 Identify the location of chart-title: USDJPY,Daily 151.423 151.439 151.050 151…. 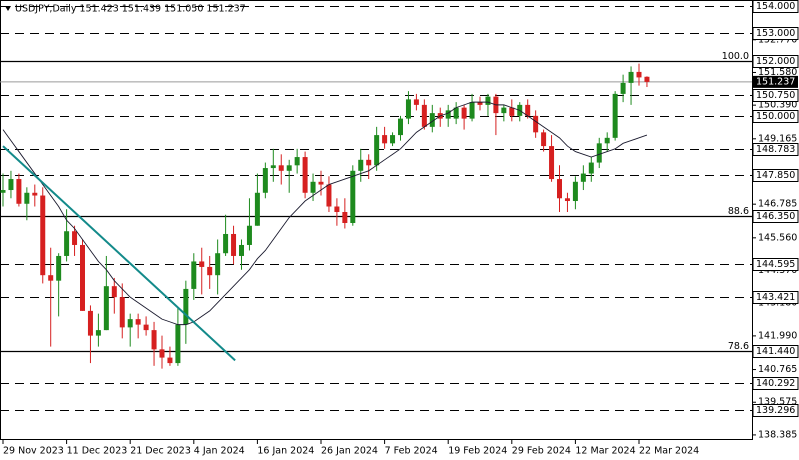
(130, 9).